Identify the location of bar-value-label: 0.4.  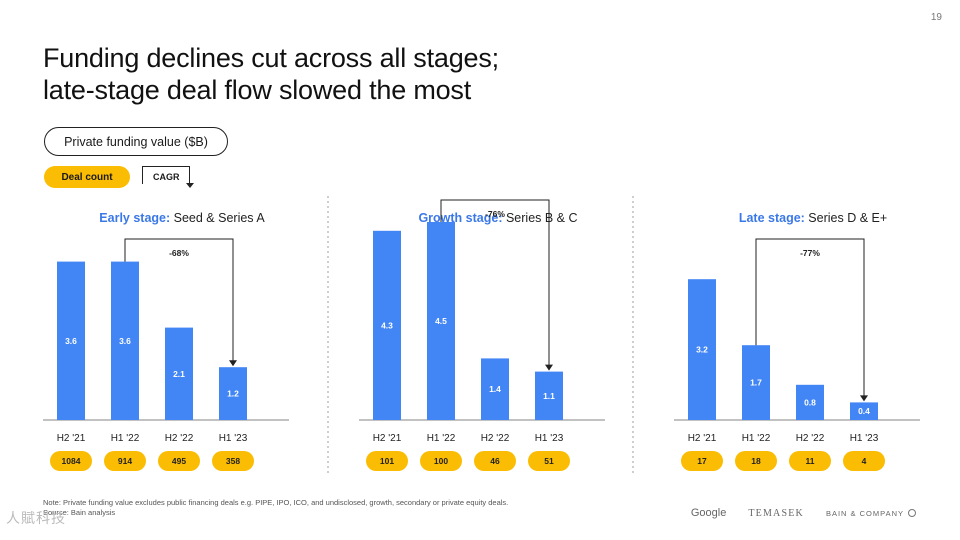
(864, 411).